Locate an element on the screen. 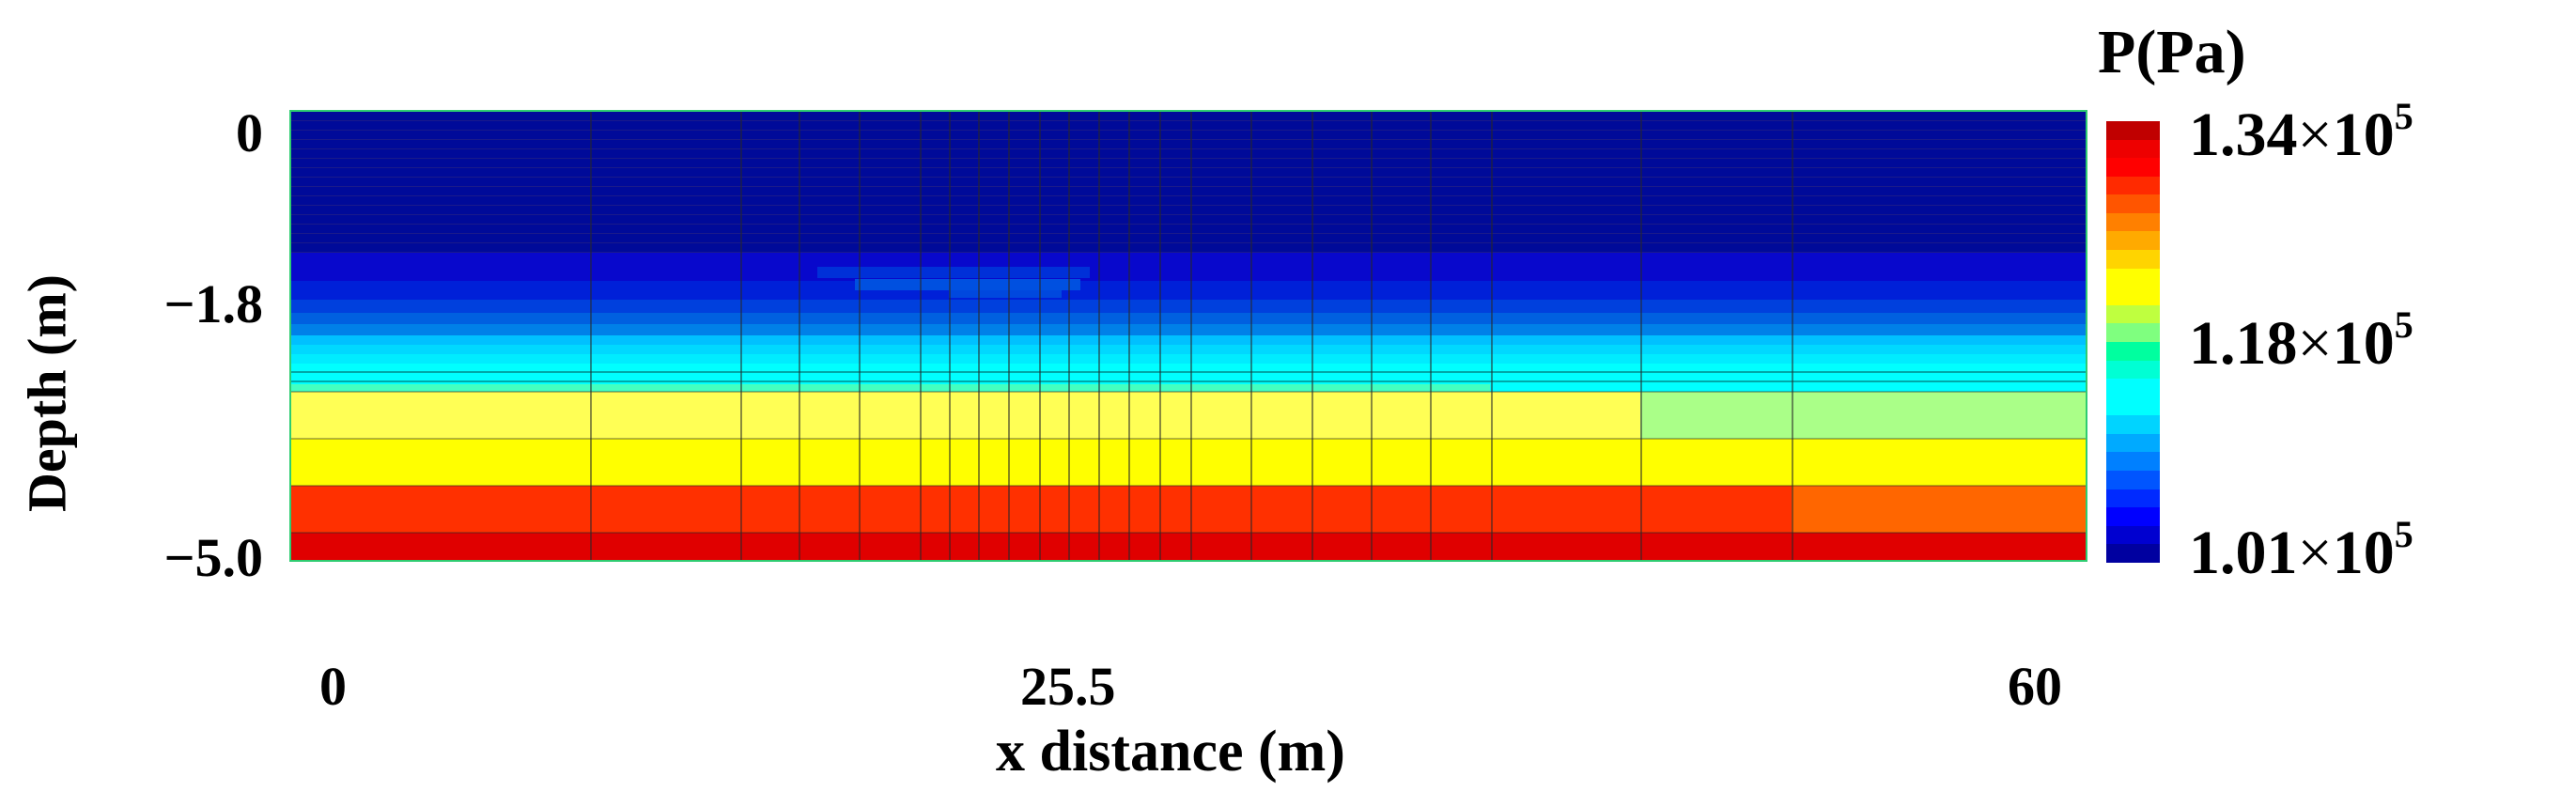 This screenshot has width=2576, height=807. y-tick-2: −5.0 is located at coordinates (213, 557).